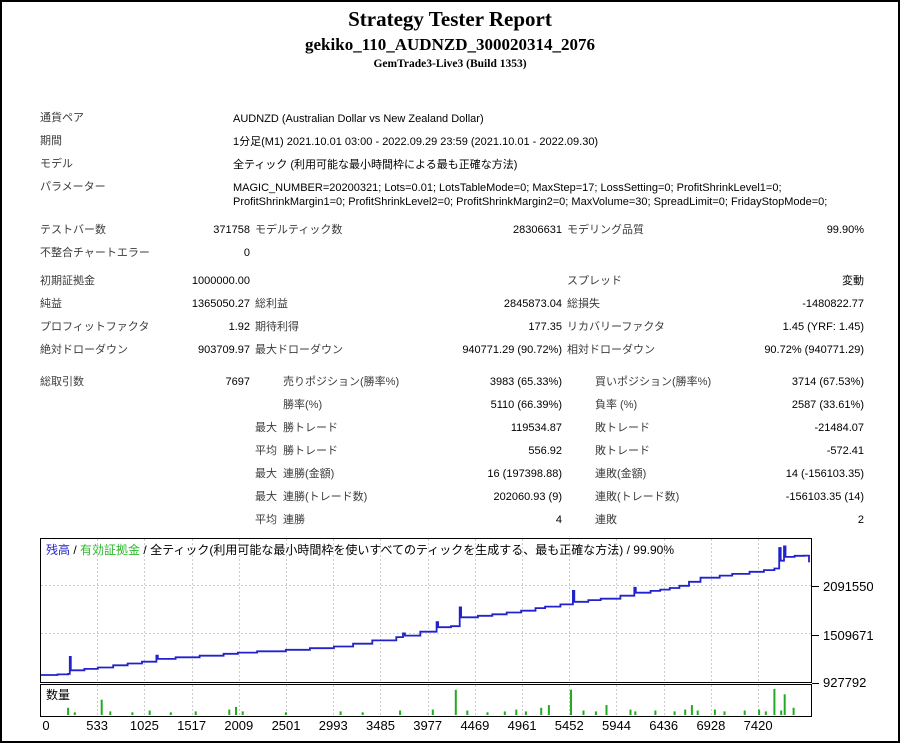  I want to click on x-axis-label: 3485, so click(380, 725).